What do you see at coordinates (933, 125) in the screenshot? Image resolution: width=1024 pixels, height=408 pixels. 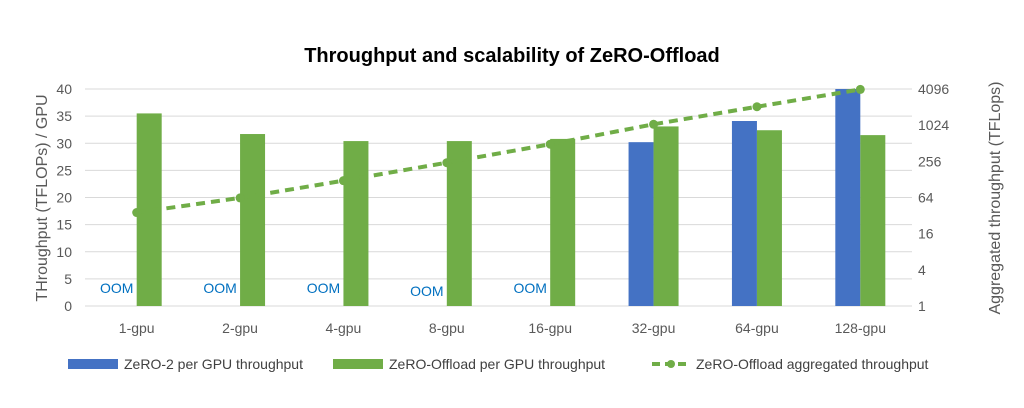 I see `y2-tick-label: 1024` at bounding box center [933, 125].